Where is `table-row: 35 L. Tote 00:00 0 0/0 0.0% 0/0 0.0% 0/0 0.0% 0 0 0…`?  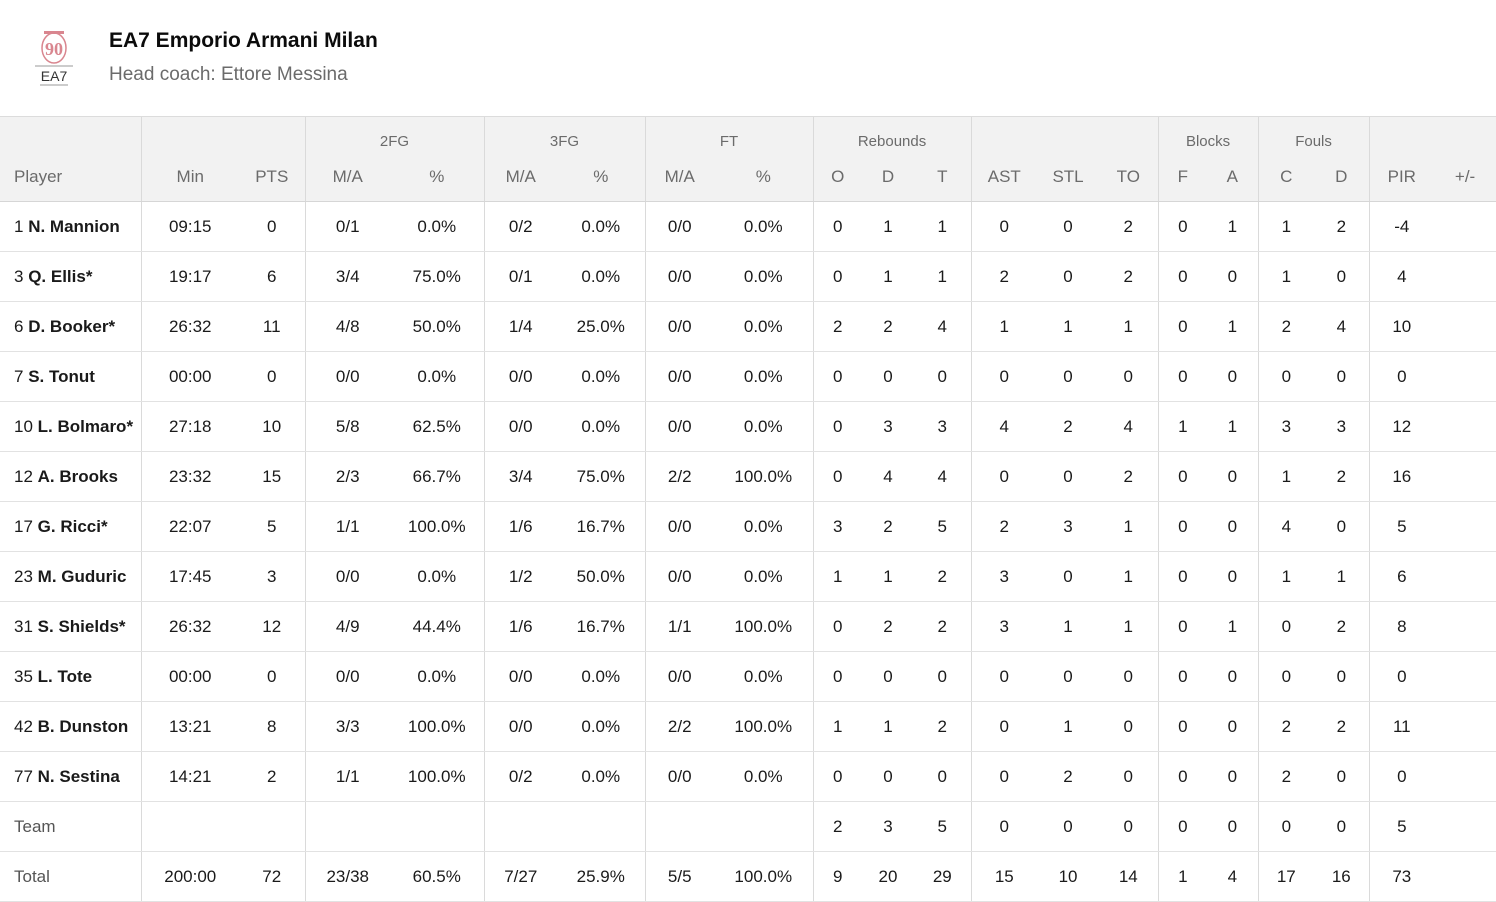 table-row: 35 L. Tote 00:00 0 0/0 0.0% 0/0 0.0% 0/0 0.0% 0 0 0… is located at coordinates (748, 676).